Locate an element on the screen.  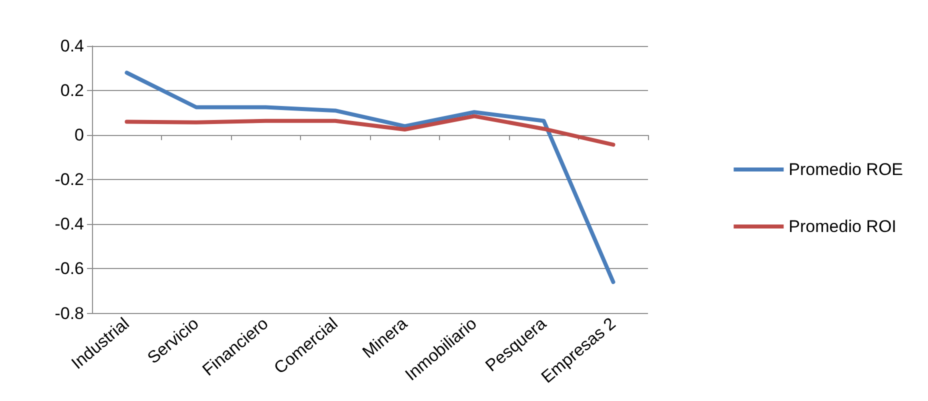
line-series is located at coordinates (370, 130).